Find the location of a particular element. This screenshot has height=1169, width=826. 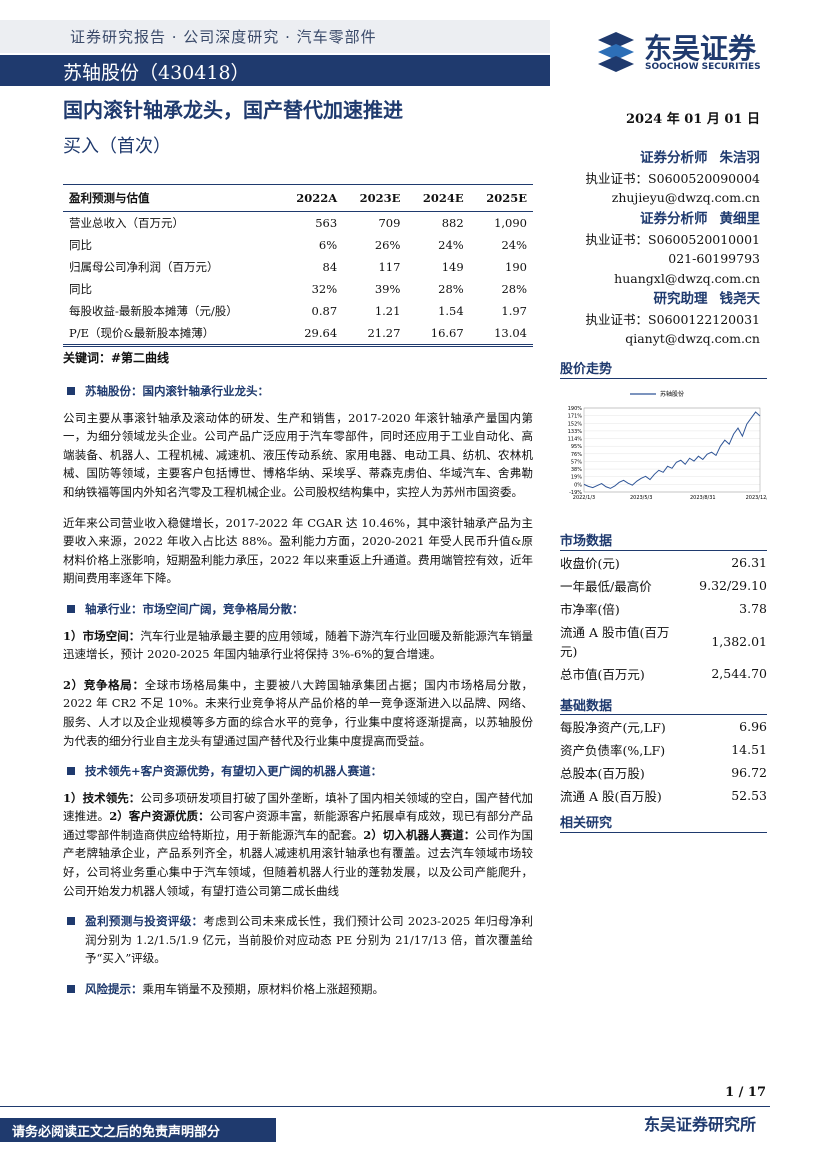

kv-label: 流通 A 股(百万股) is located at coordinates (611, 796).